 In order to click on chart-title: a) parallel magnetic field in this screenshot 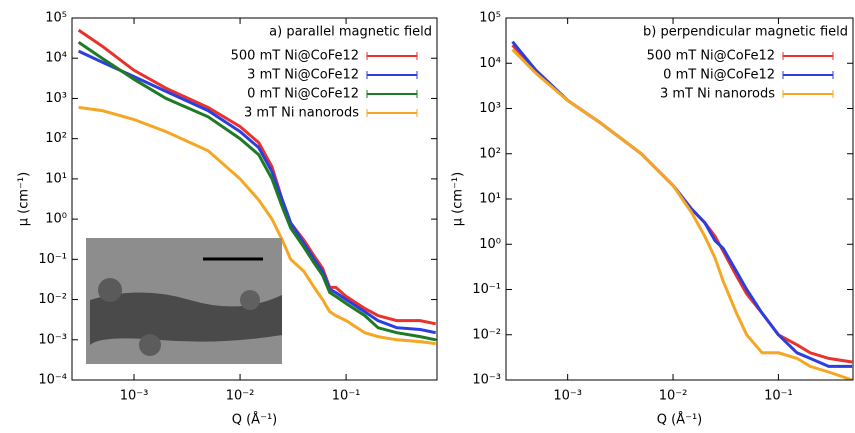, I will do `click(350, 32)`.